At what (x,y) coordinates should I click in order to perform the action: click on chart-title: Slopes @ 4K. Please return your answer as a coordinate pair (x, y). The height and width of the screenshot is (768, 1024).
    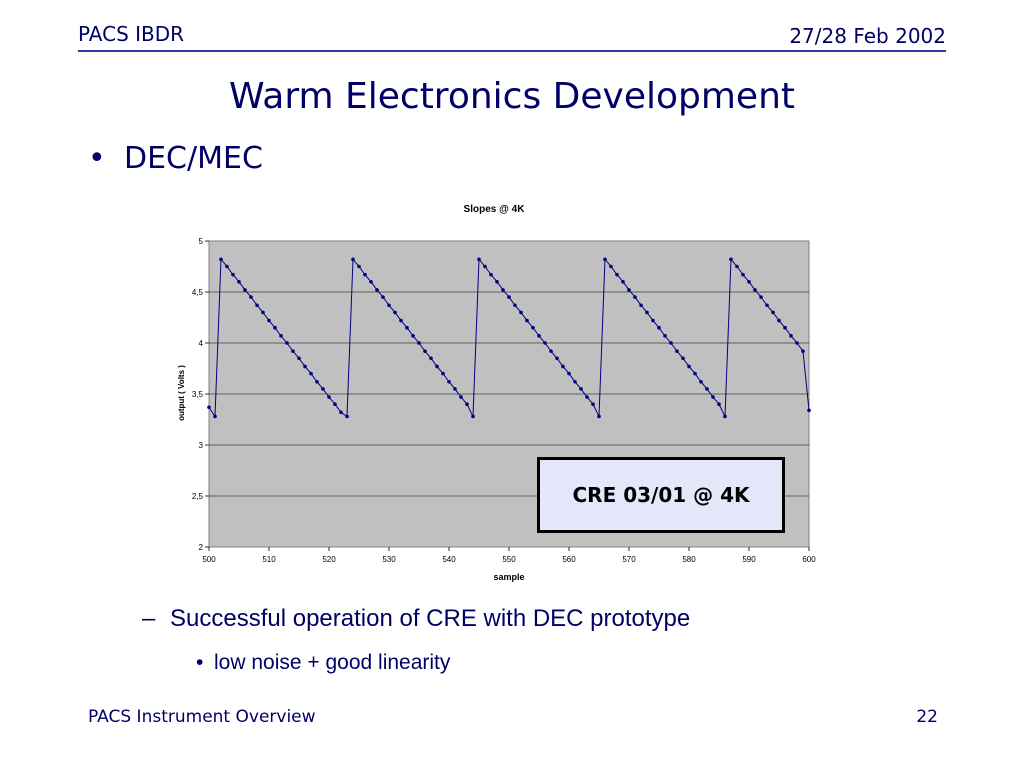
    Looking at the image, I should click on (495, 209).